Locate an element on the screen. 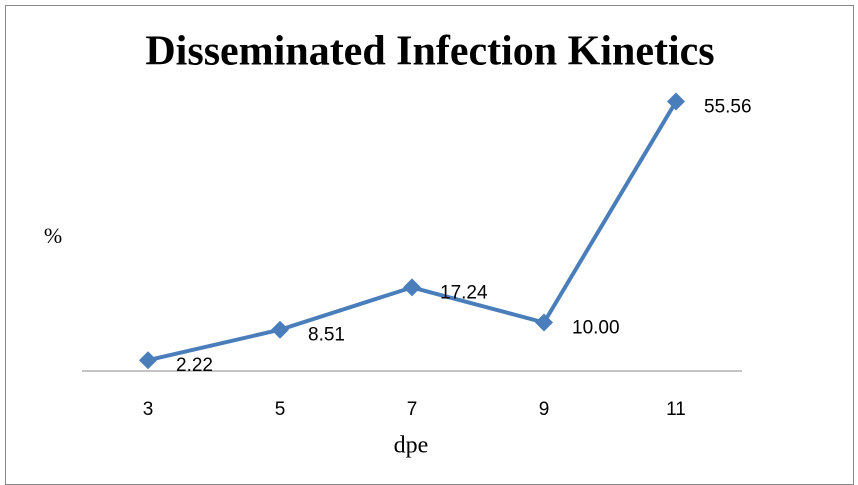 This screenshot has height=485, width=858. y-axis-label: % is located at coordinates (53, 235).